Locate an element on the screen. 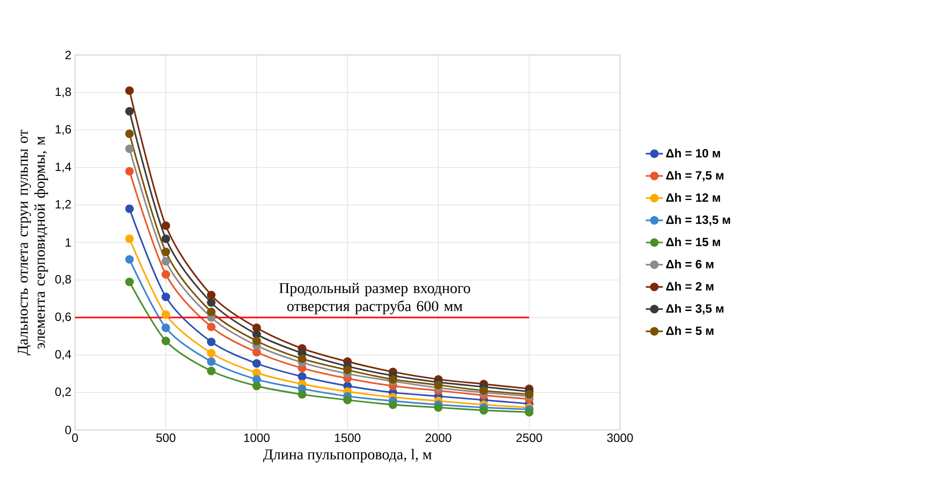  y-tick-label: 0,6 is located at coordinates (63, 317).